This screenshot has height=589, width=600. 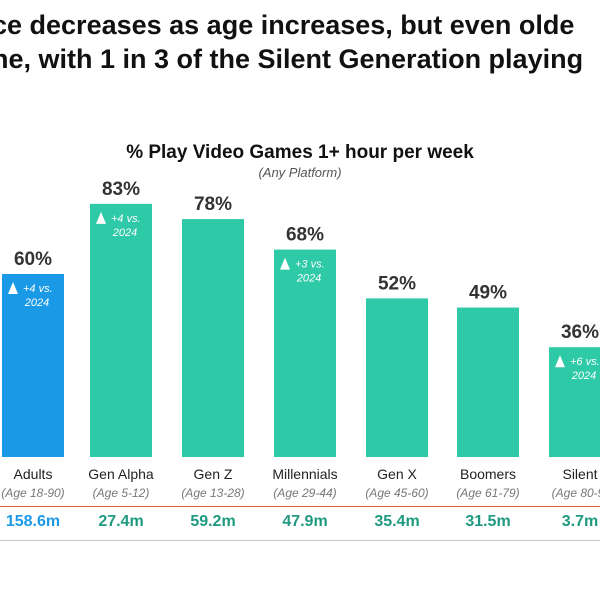 I want to click on annotation-line1-adults: +4 vs., so click(x=38, y=289).